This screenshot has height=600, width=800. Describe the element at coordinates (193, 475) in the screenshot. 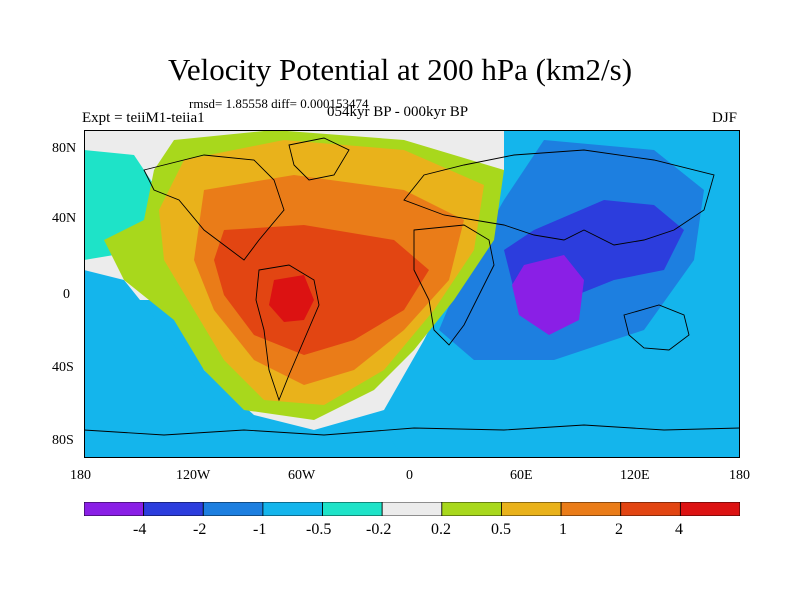

I see `x-tick-label: 120W` at that location.